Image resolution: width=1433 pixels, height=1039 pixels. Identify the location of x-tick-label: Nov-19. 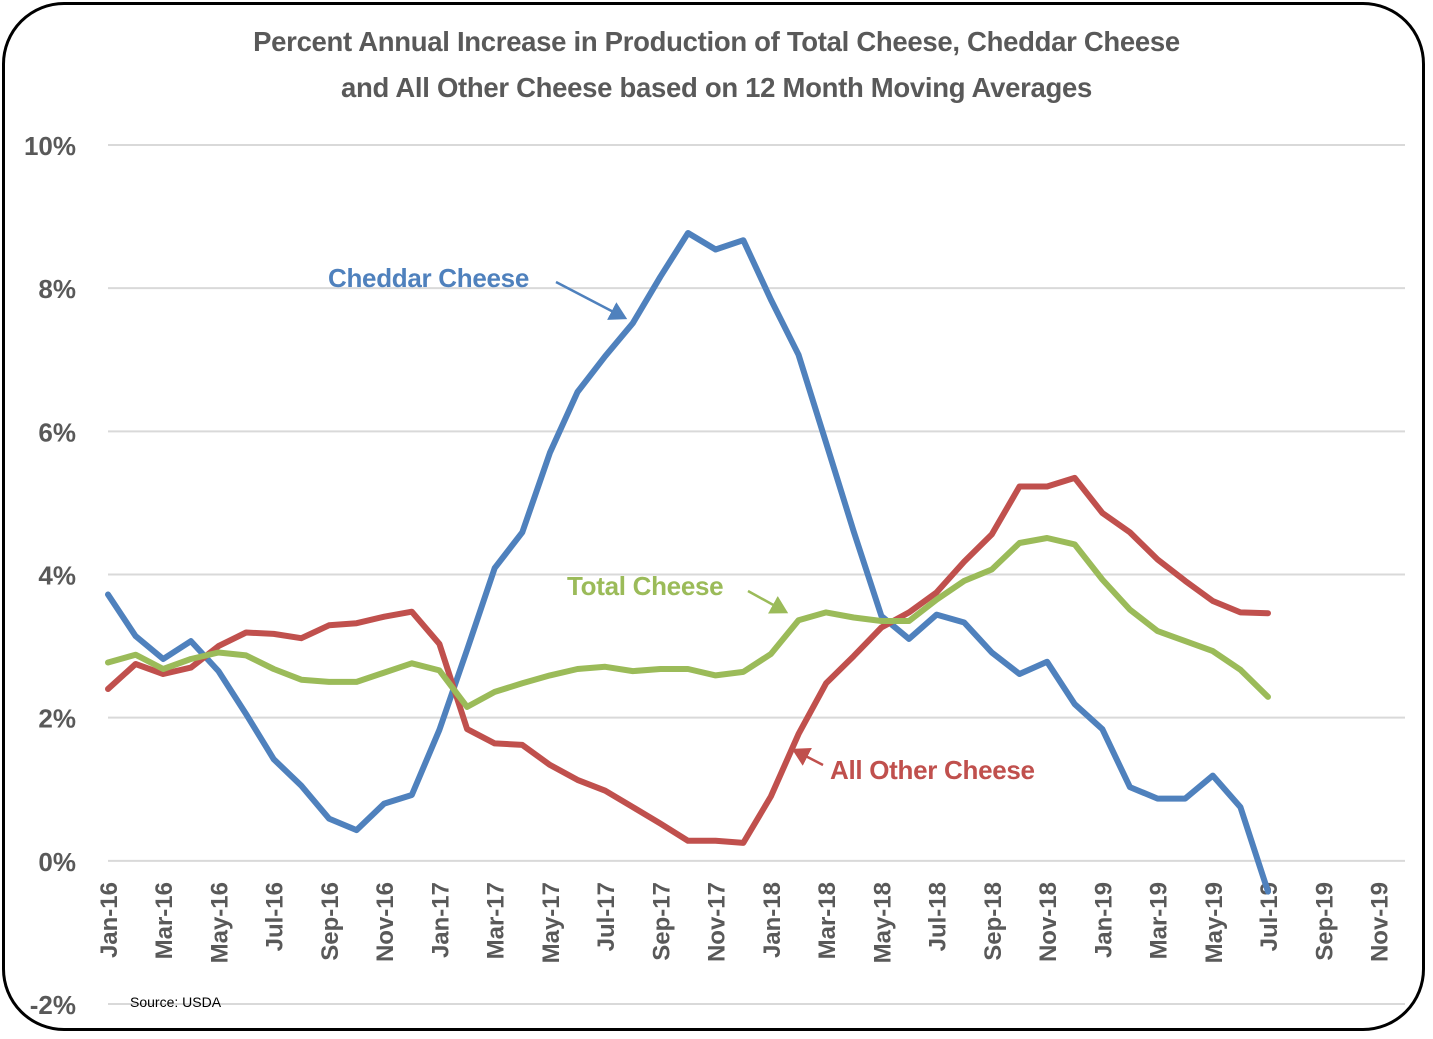
(1380, 922).